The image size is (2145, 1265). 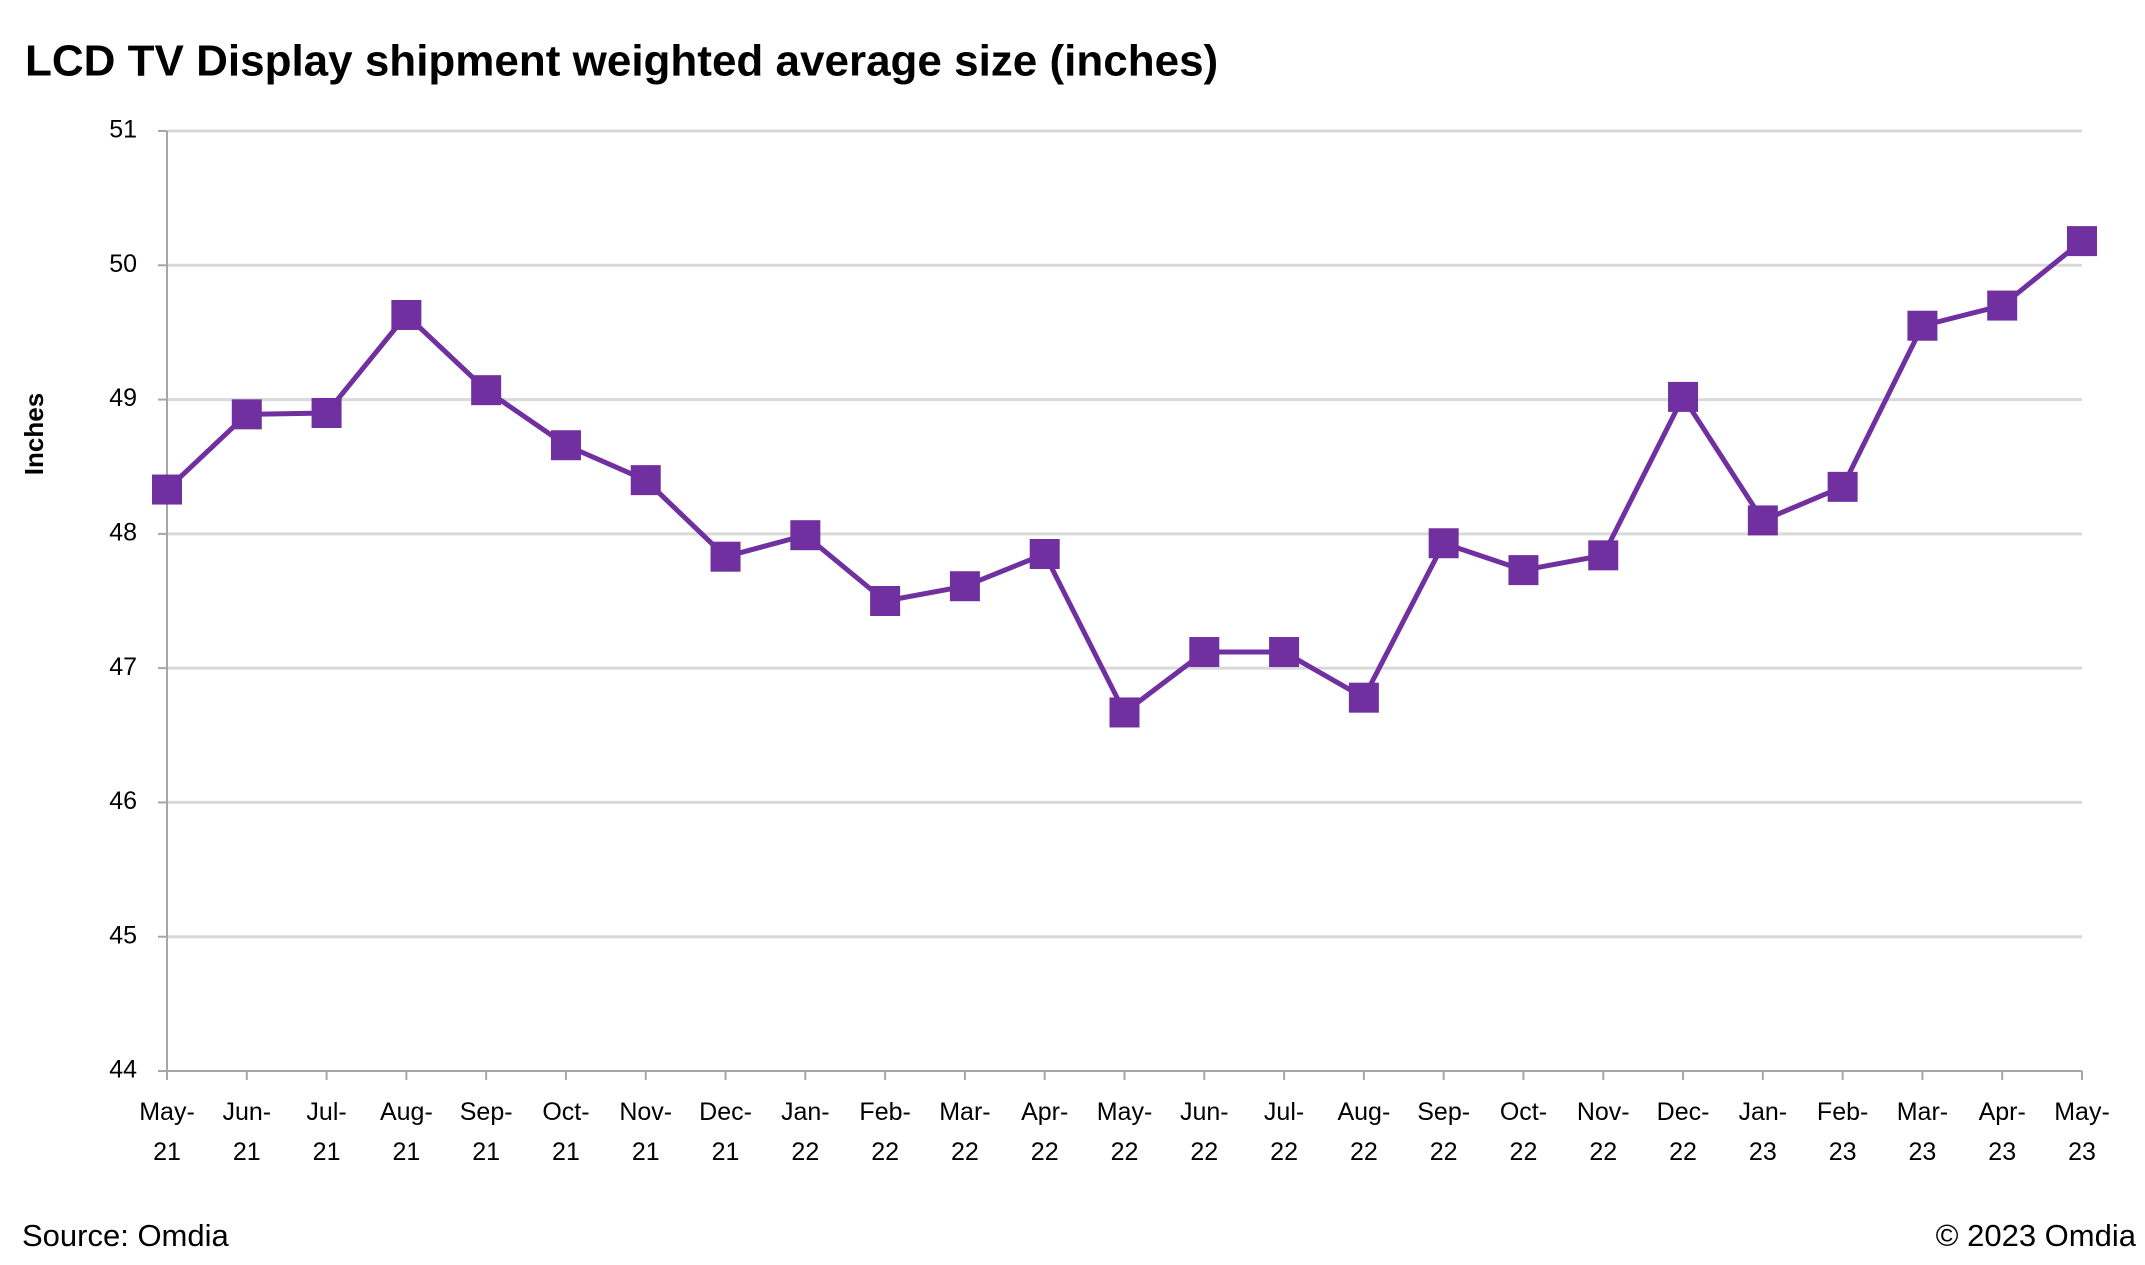 I want to click on y-tick-label: 46, so click(x=123, y=801).